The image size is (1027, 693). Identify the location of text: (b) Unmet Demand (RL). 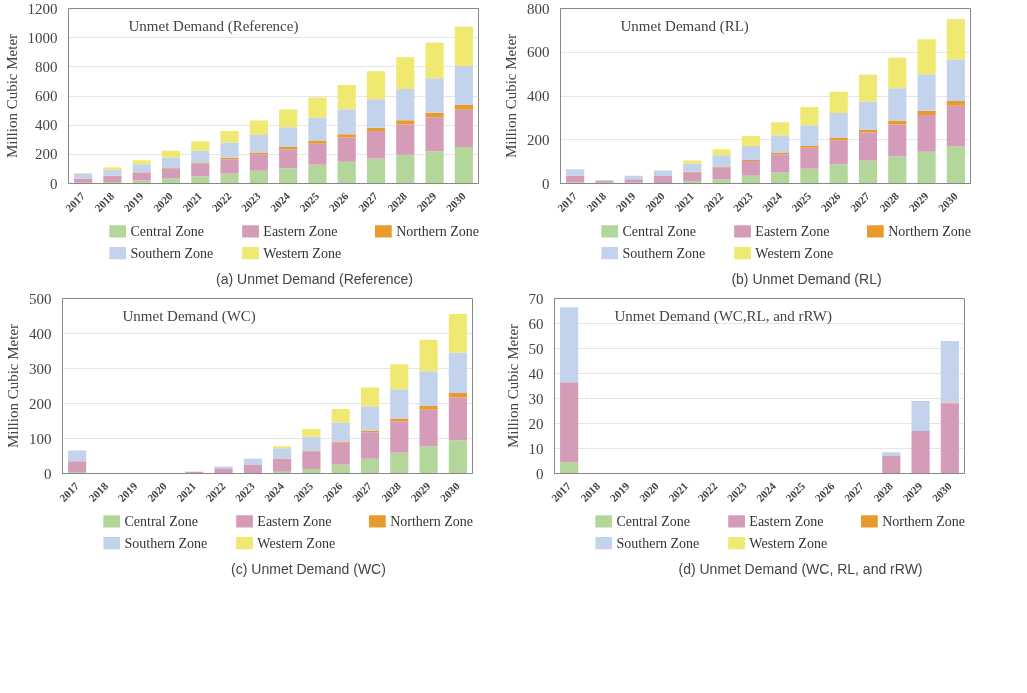
(806, 278).